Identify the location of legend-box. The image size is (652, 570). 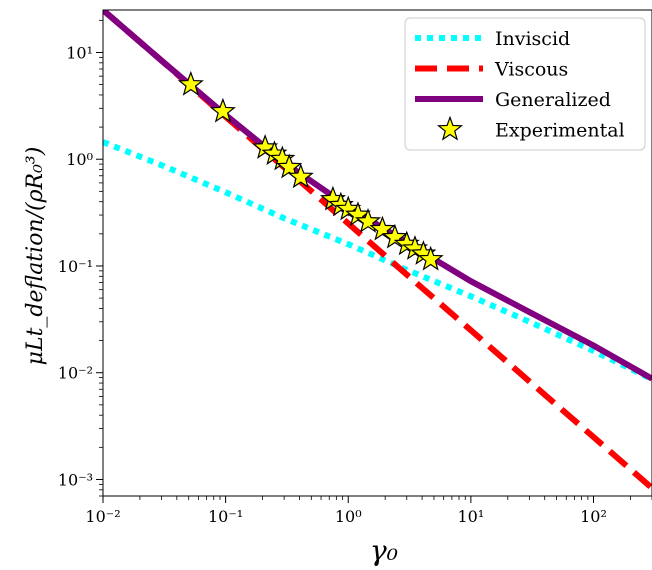
(525, 84).